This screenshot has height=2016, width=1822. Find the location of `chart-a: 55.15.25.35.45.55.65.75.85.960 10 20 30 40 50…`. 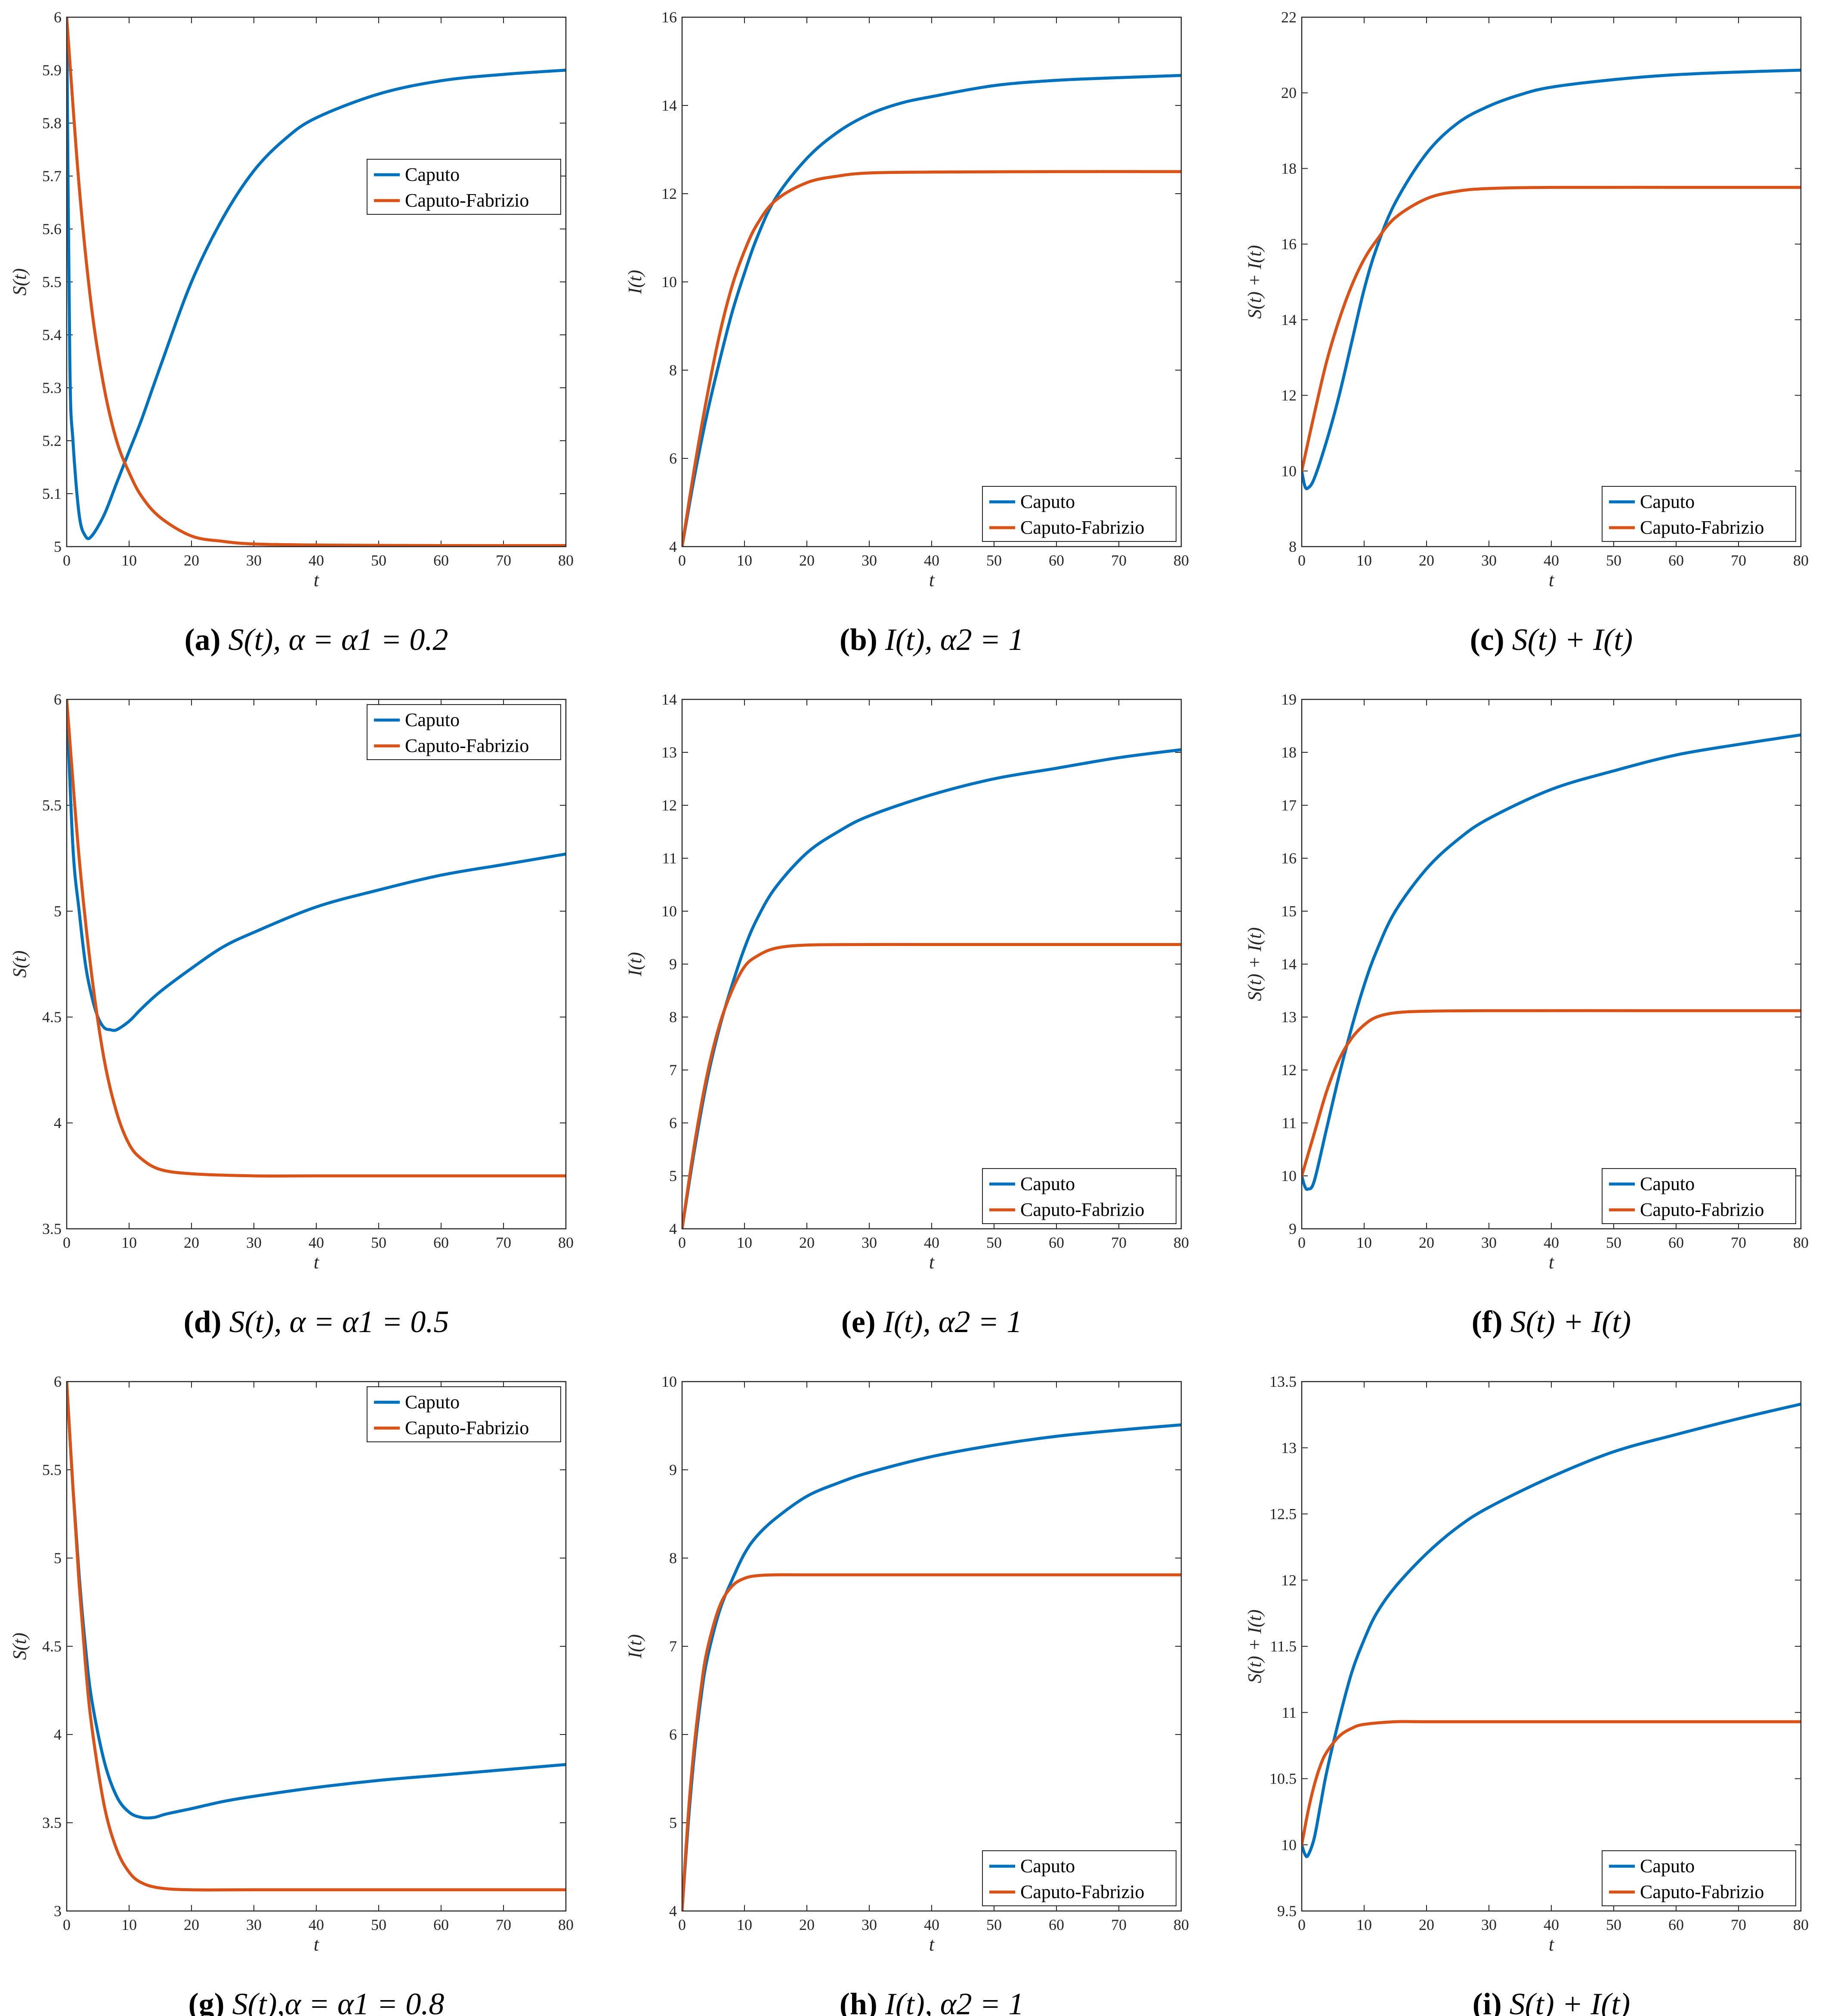

chart-a: 55.15.25.35.45.55.65.75.85.960 10 20 30 40 50… is located at coordinates (291, 333).